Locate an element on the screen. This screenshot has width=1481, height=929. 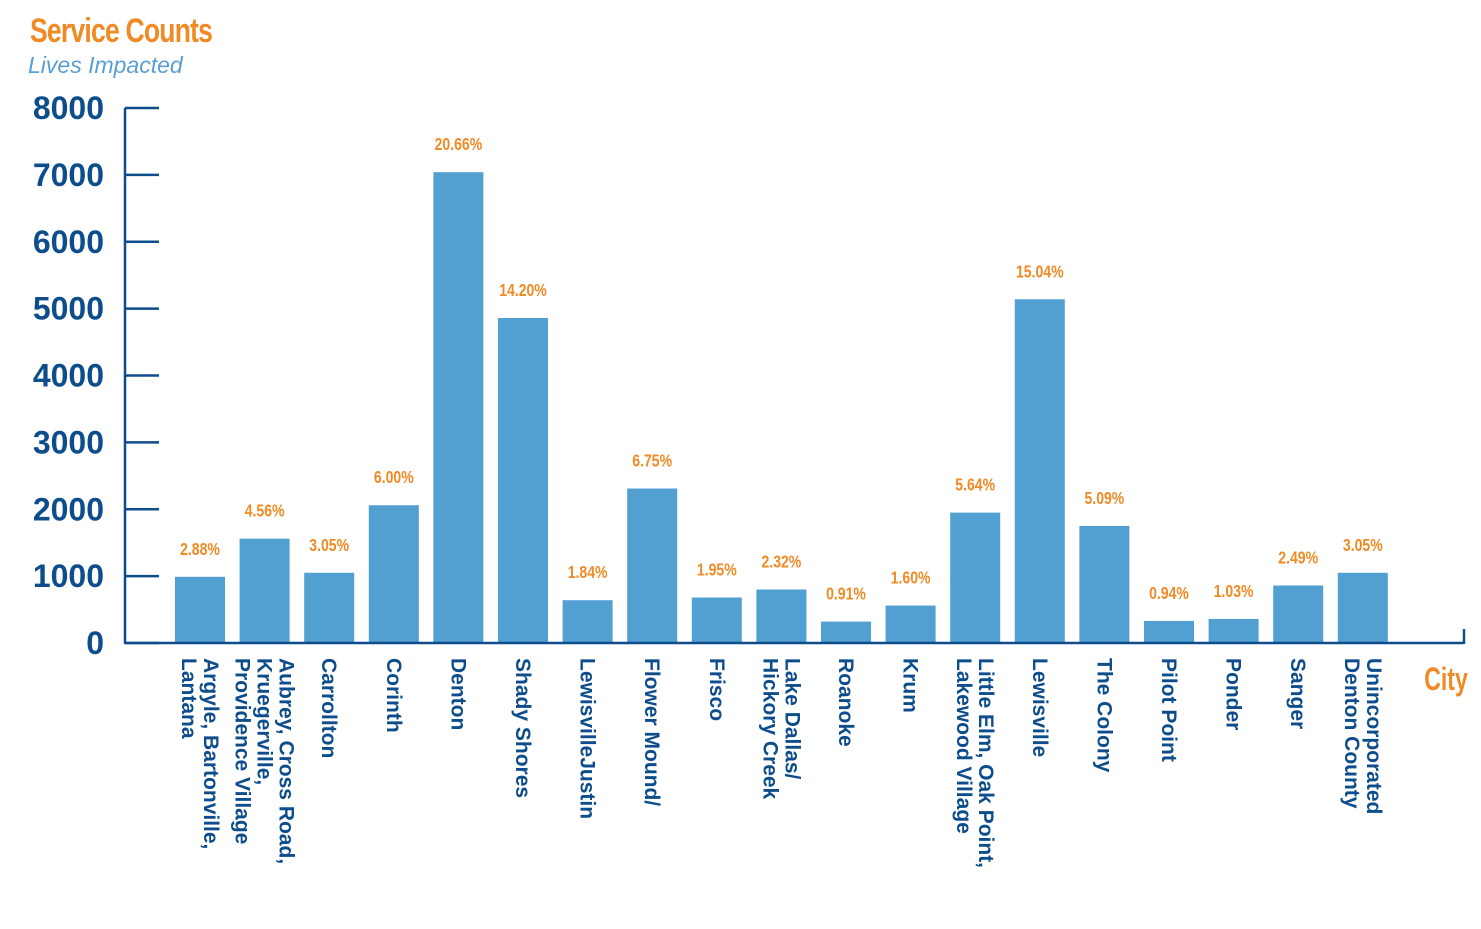
y-tick-label: 7000 is located at coordinates (68, 175).